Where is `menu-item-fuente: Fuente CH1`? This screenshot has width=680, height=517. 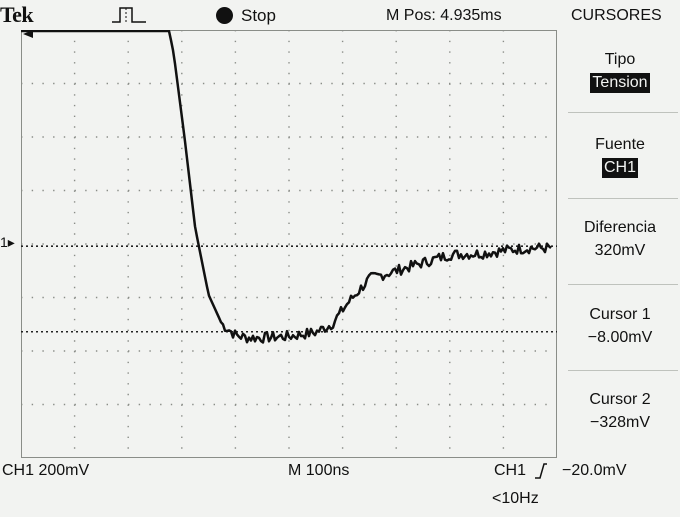
menu-item-fuente: Fuente CH1 is located at coordinates (620, 156).